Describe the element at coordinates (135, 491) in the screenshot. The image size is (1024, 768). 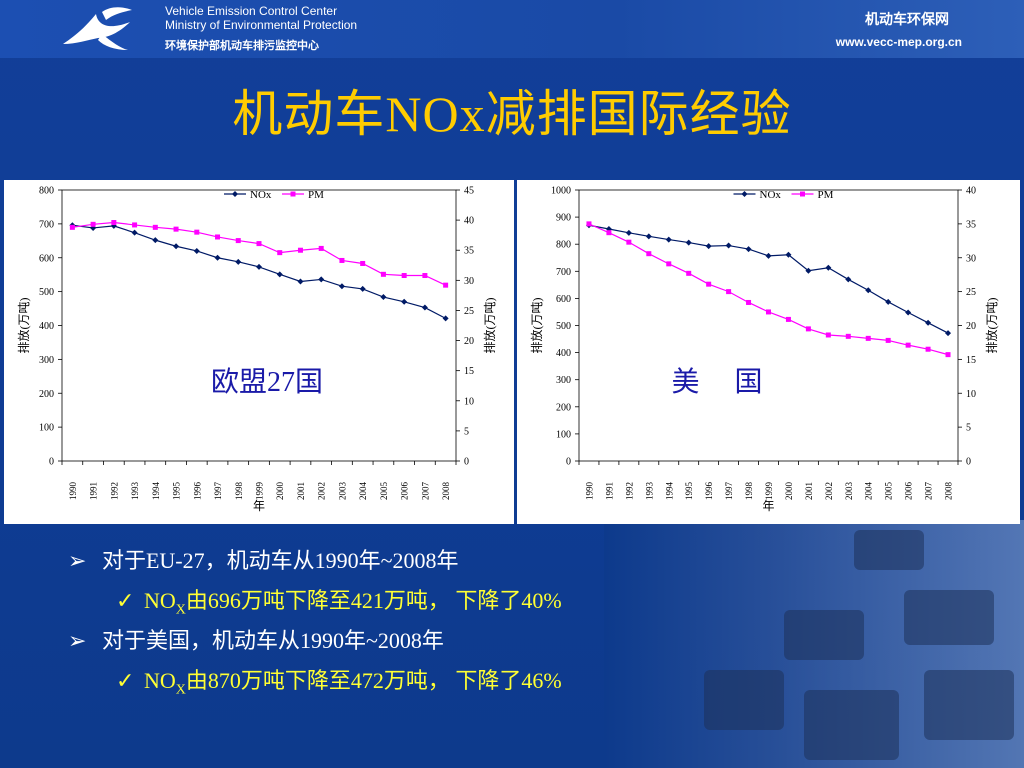
I see `x-tick-label: 1993` at that location.